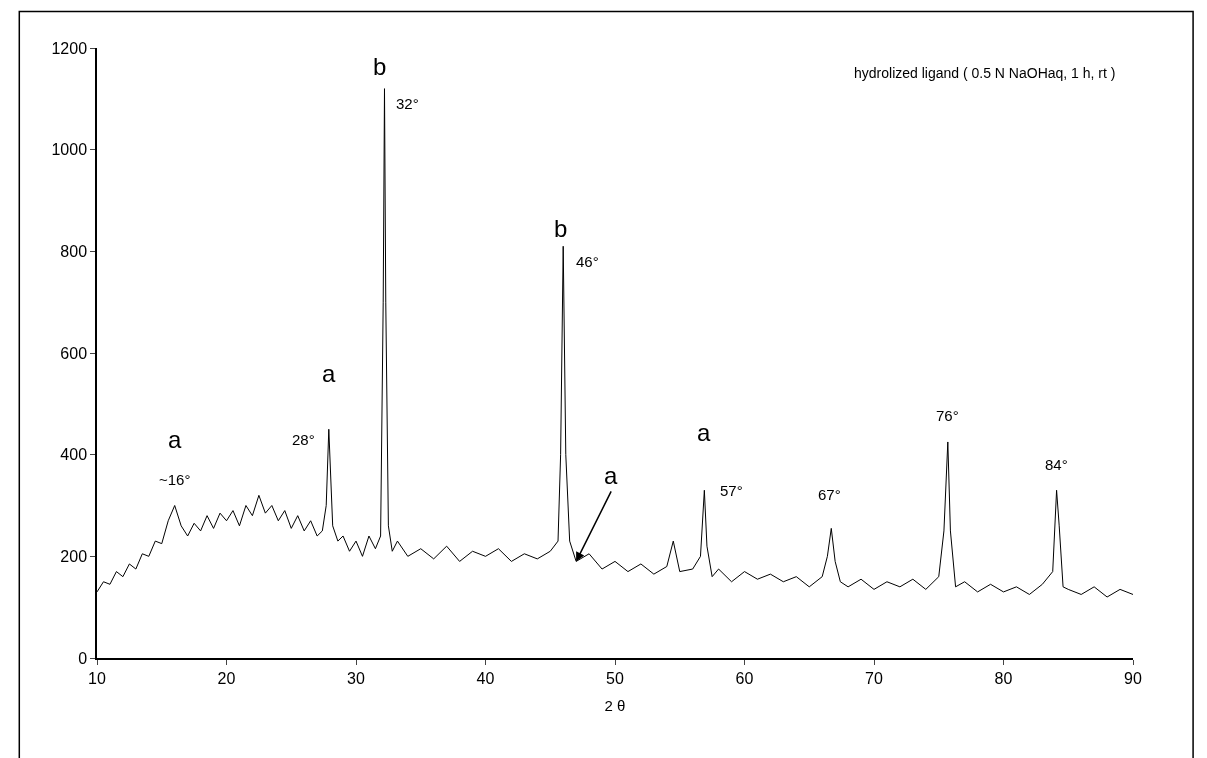  I want to click on x-tick-label: 90, so click(1133, 678).